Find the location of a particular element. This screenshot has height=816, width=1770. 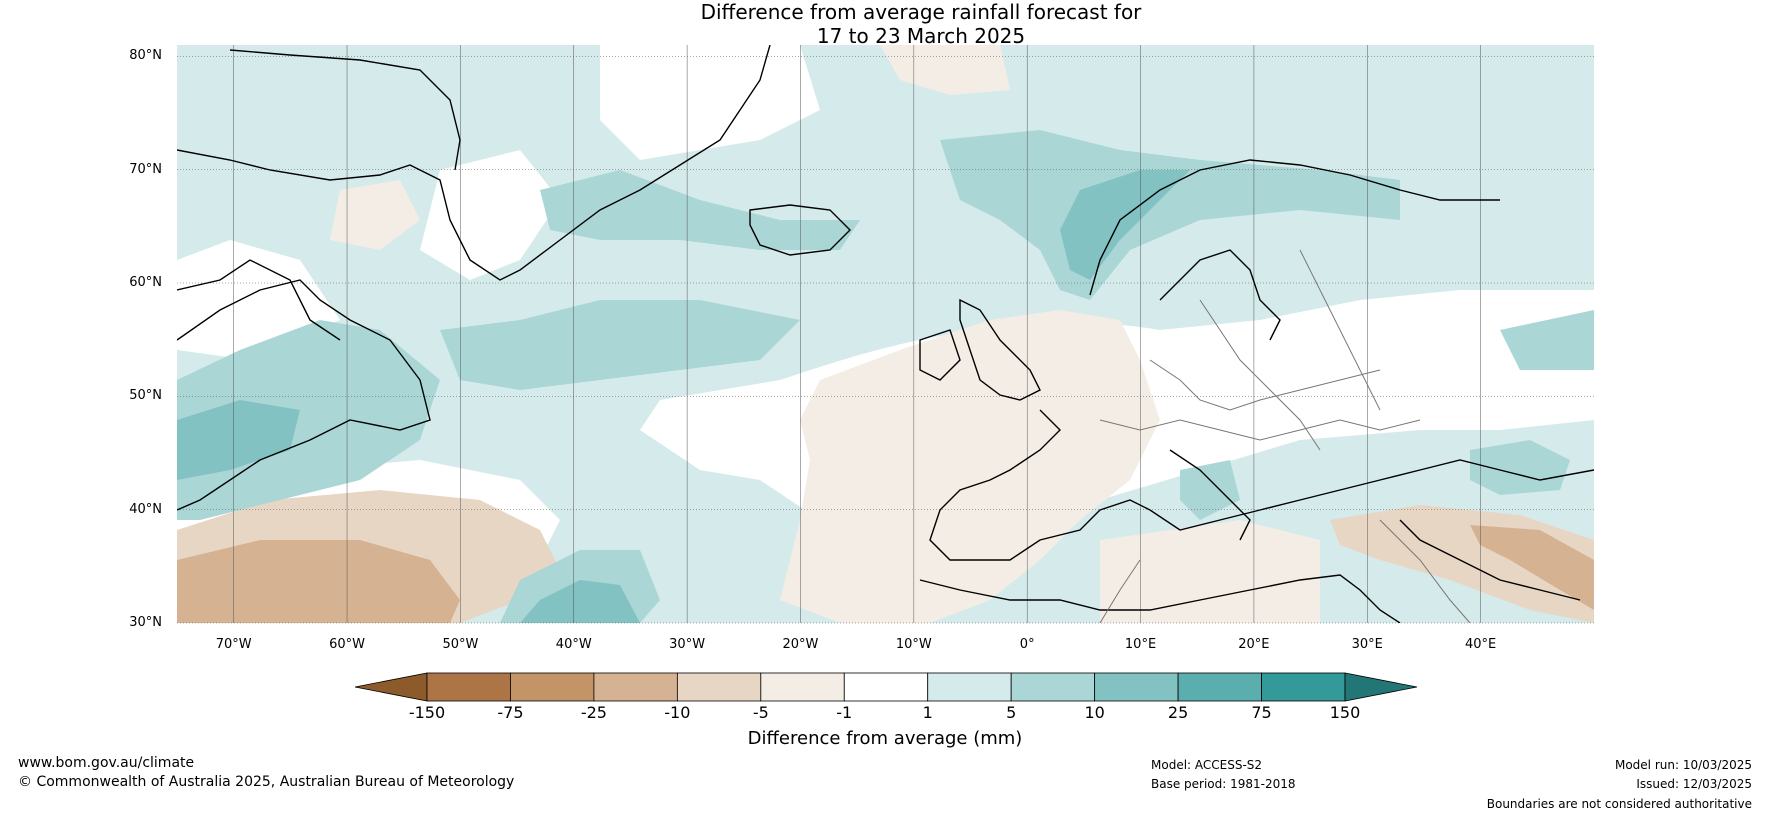

field-teal-norway is located at coordinates (1170, 215).